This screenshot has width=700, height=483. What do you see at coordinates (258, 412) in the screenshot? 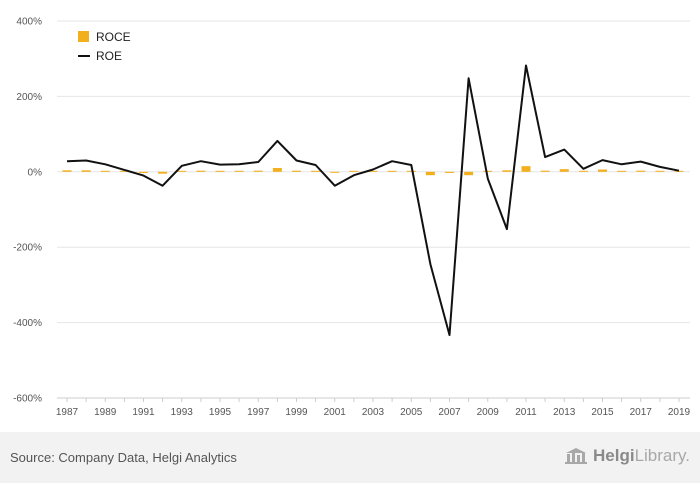
I see `x-tick-label: 1997` at bounding box center [258, 412].